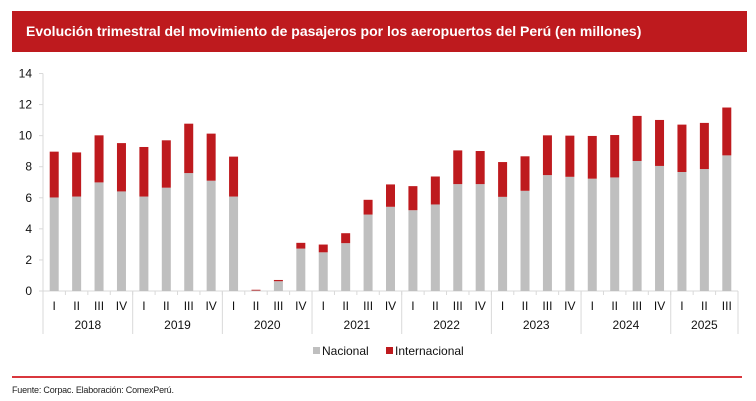 The height and width of the screenshot is (401, 756). Describe the element at coordinates (28, 260) in the screenshot. I see `y-tick-label: 2` at that location.